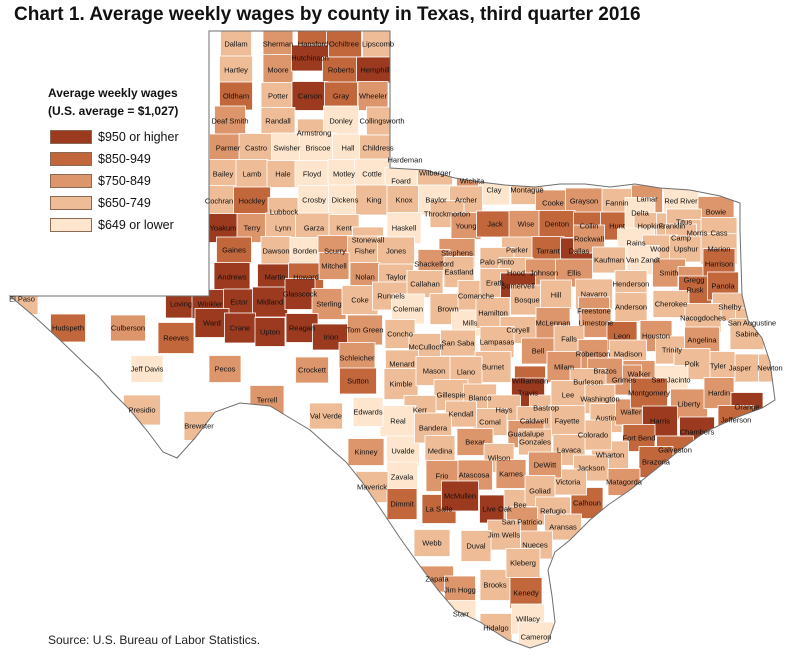 This screenshot has height=660, width=790. What do you see at coordinates (593, 354) in the screenshot?
I see `county-label: Robertson` at bounding box center [593, 354].